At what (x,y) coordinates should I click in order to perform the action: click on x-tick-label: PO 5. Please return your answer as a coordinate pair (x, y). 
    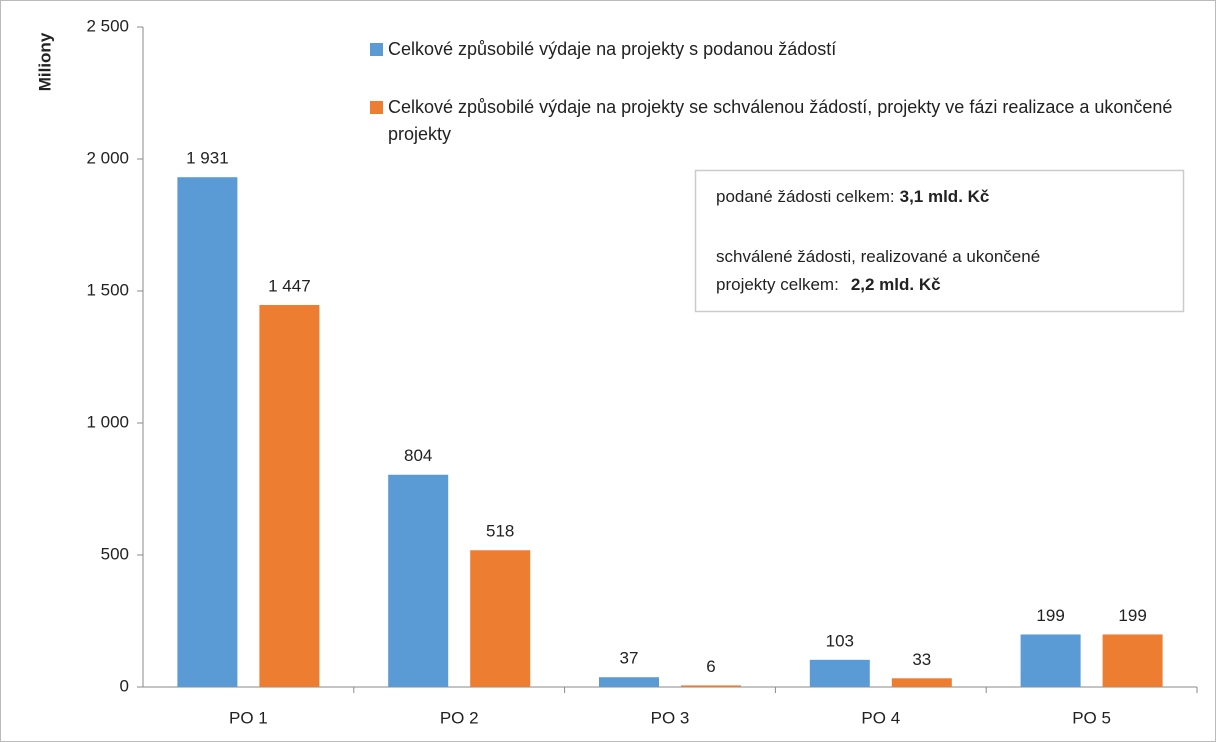
    Looking at the image, I should click on (1091, 717).